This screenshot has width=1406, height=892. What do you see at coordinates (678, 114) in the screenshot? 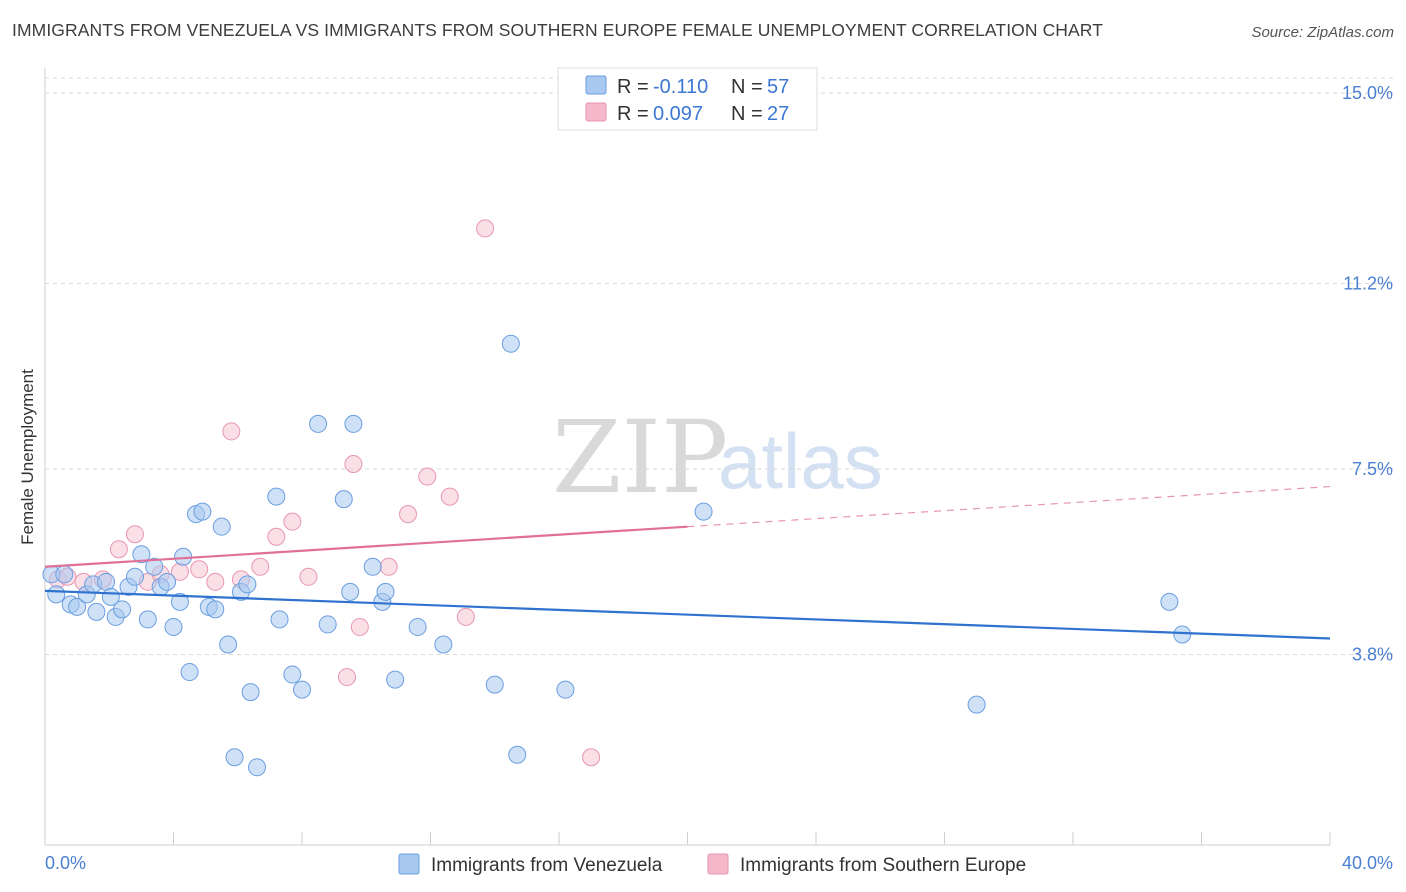
I see `legend-r-value-southern-europe: 0.097` at bounding box center [678, 114].